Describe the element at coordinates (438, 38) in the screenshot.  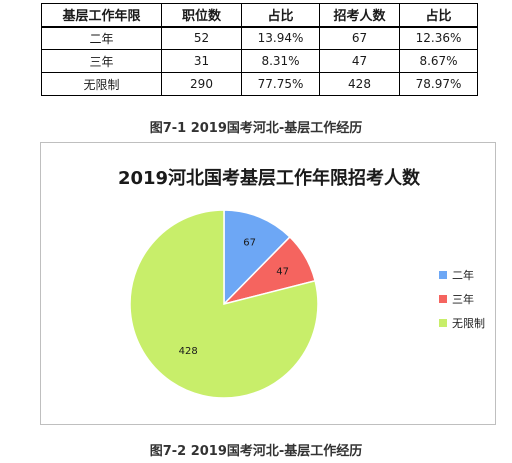
I see `table-cell: 12.36%` at that location.